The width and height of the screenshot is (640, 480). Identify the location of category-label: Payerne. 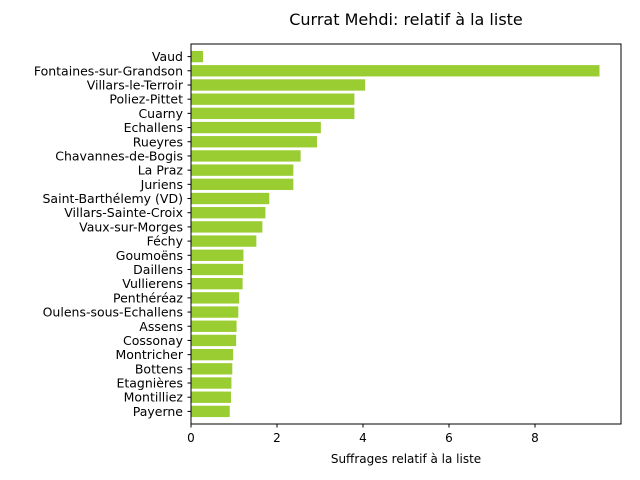
(158, 411).